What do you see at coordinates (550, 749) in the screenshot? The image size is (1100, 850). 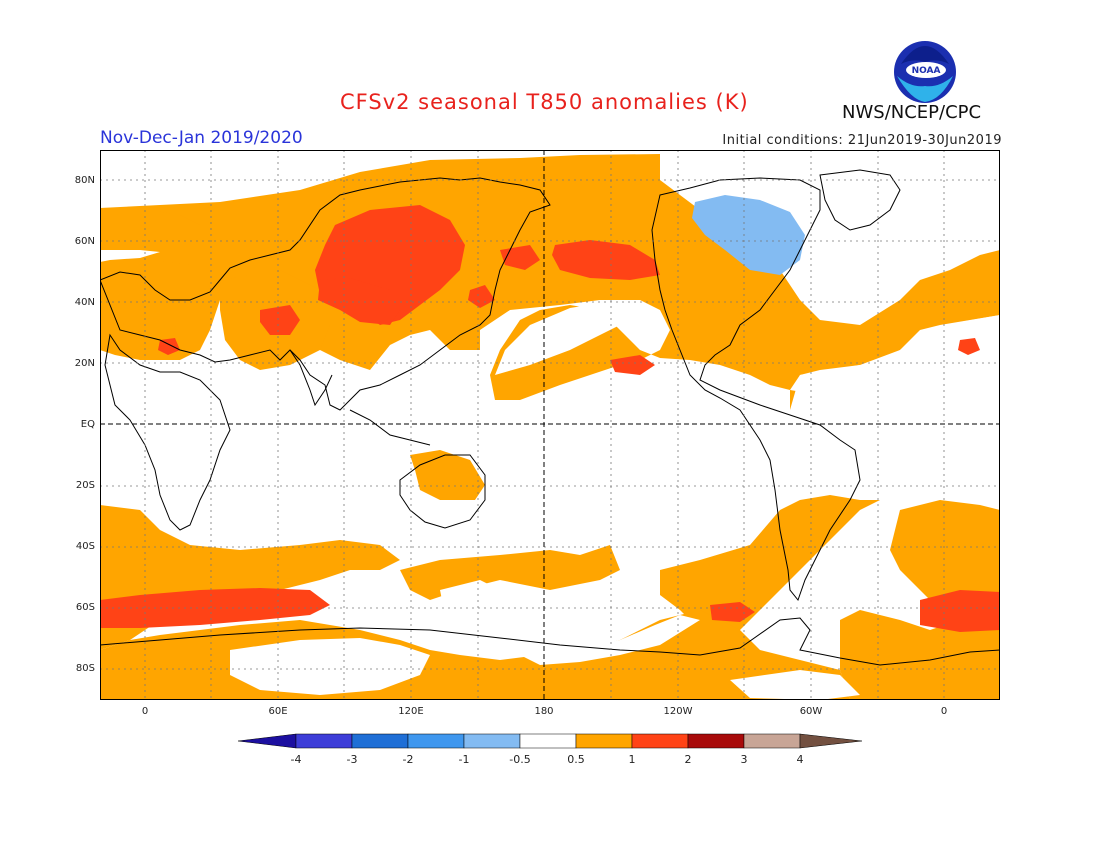 I see `color-legend: -4 -3 -2 -1 -0.5 0.5 1 2 3 4` at bounding box center [550, 749].